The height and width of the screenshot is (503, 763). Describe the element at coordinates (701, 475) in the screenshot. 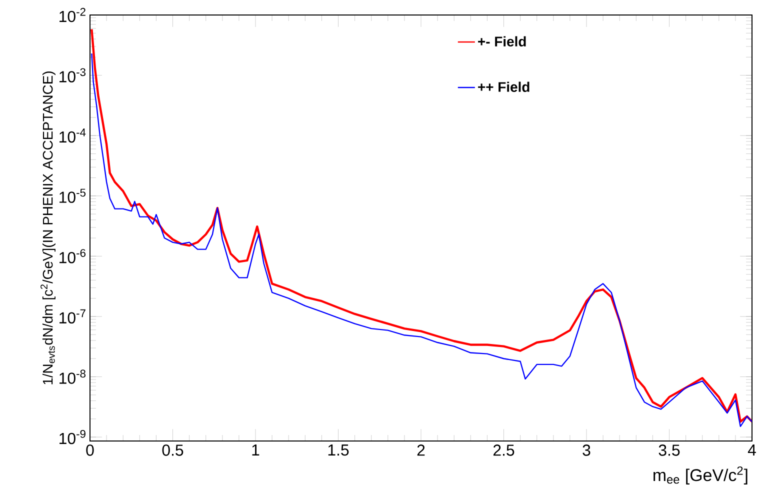

I see `x-axis-title: m$_{ee}$ [GeV/c$^{2}$]` at that location.